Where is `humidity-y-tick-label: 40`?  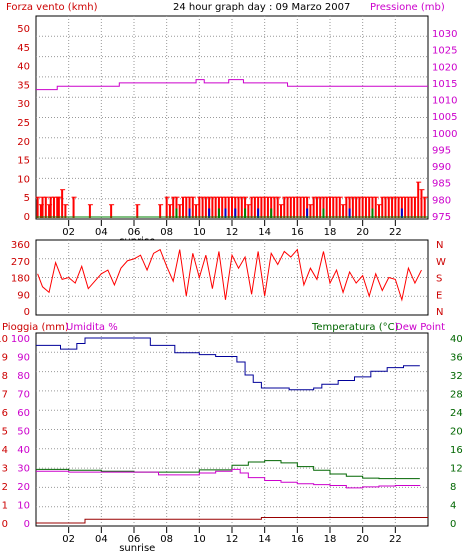 humidity-y-tick-label: 40 is located at coordinates (23, 450).